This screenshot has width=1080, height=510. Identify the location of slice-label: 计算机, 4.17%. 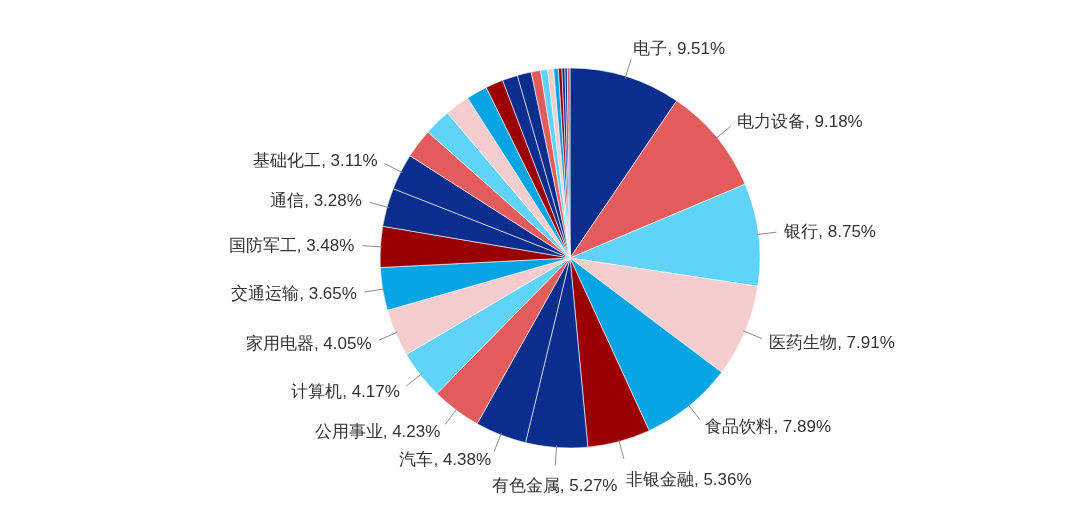
(345, 392).